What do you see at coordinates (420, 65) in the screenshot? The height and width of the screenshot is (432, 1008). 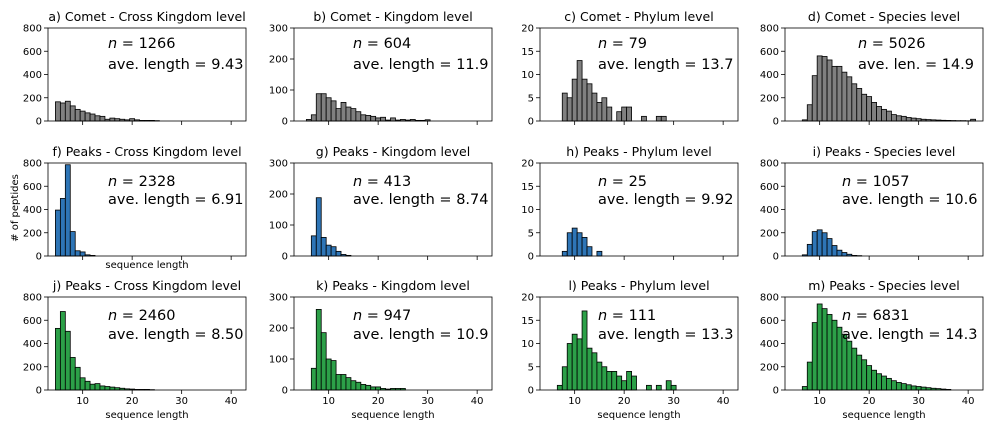 I see `length-annotation: ave. length = 11.9` at bounding box center [420, 65].